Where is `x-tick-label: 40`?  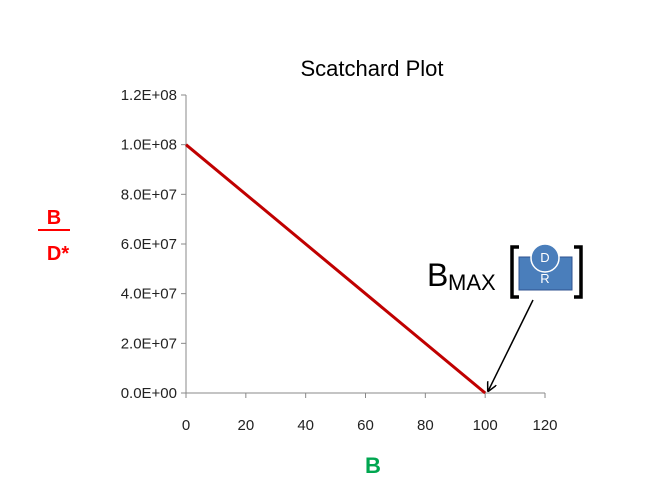 x-tick-label: 40 is located at coordinates (305, 425).